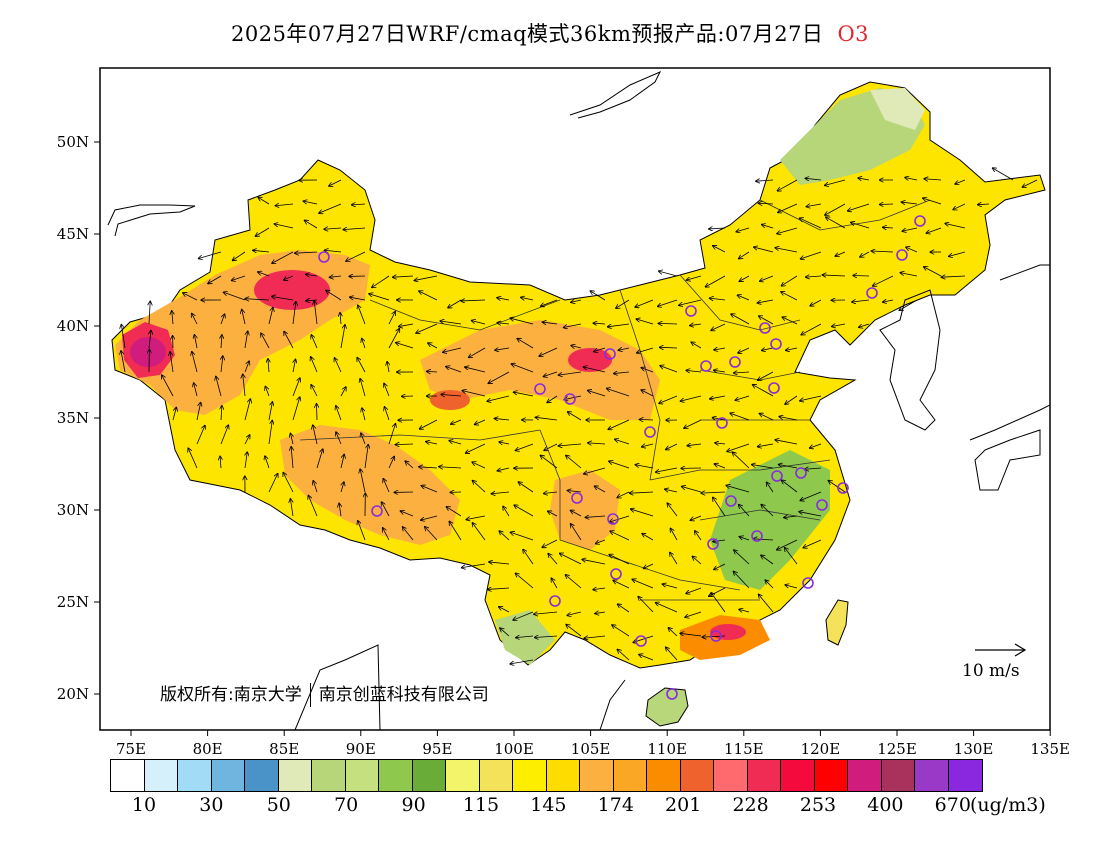  What do you see at coordinates (284, 749) in the screenshot?
I see `lon-label-85E: 85E` at bounding box center [284, 749].